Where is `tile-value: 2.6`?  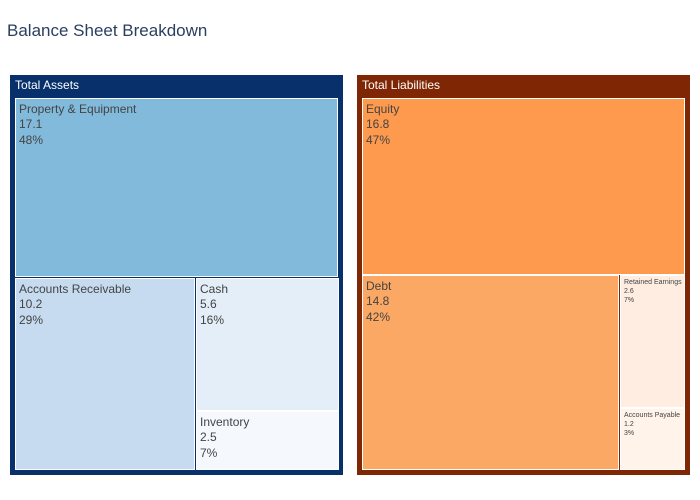
tile-value: 2.6 is located at coordinates (629, 291).